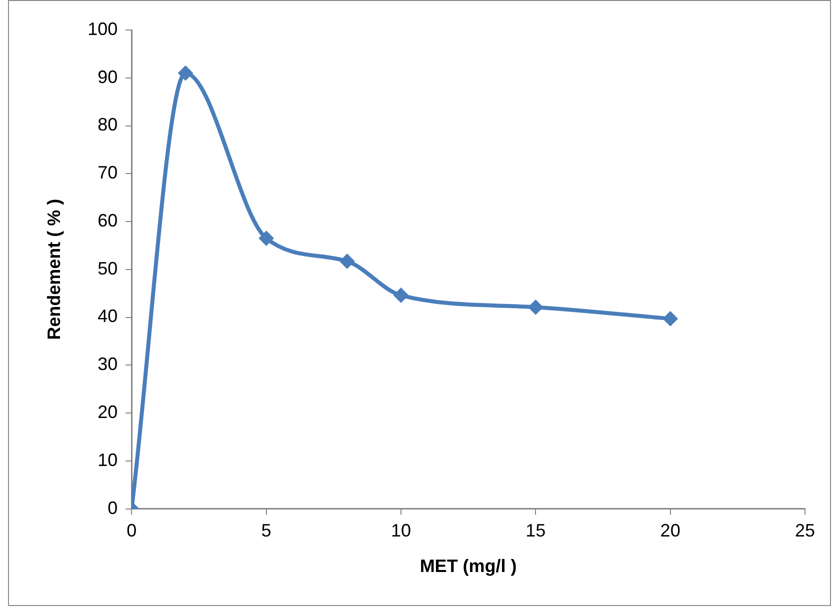 The image size is (833, 608). I want to click on y-tick-label: 10, so click(108, 460).